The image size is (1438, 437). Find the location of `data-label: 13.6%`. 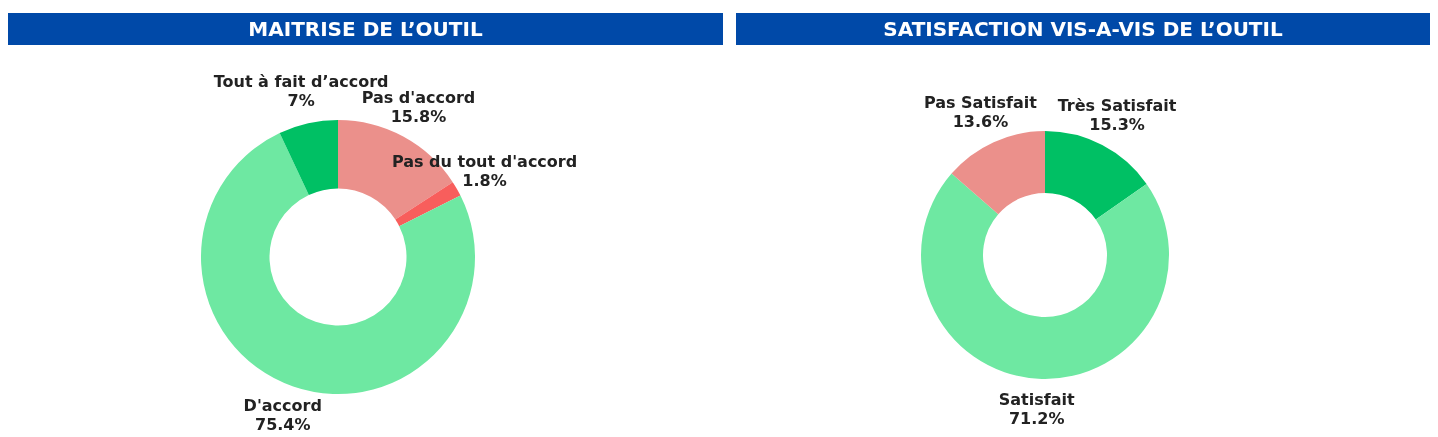

data-label: 13.6% is located at coordinates (980, 121).